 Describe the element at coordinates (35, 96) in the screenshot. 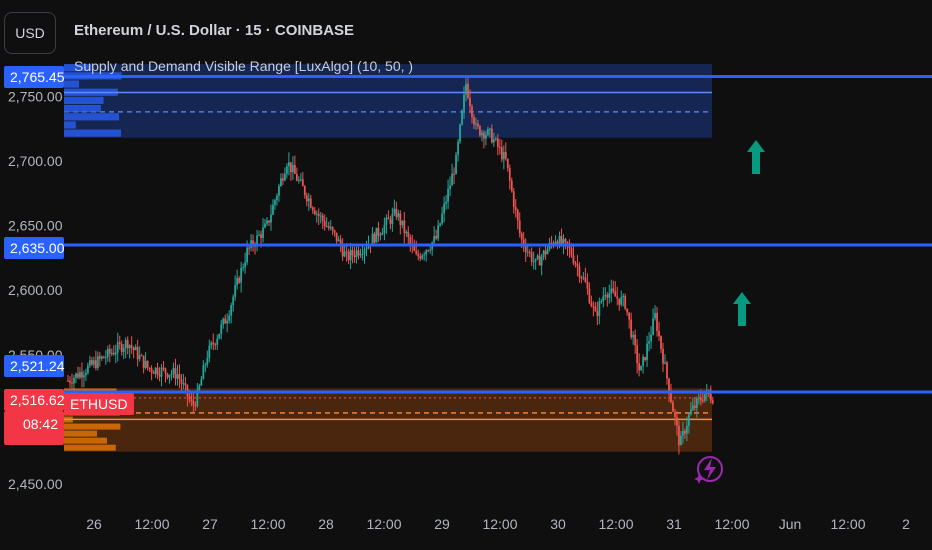

I see `y-tick-label: 2,750.00` at that location.